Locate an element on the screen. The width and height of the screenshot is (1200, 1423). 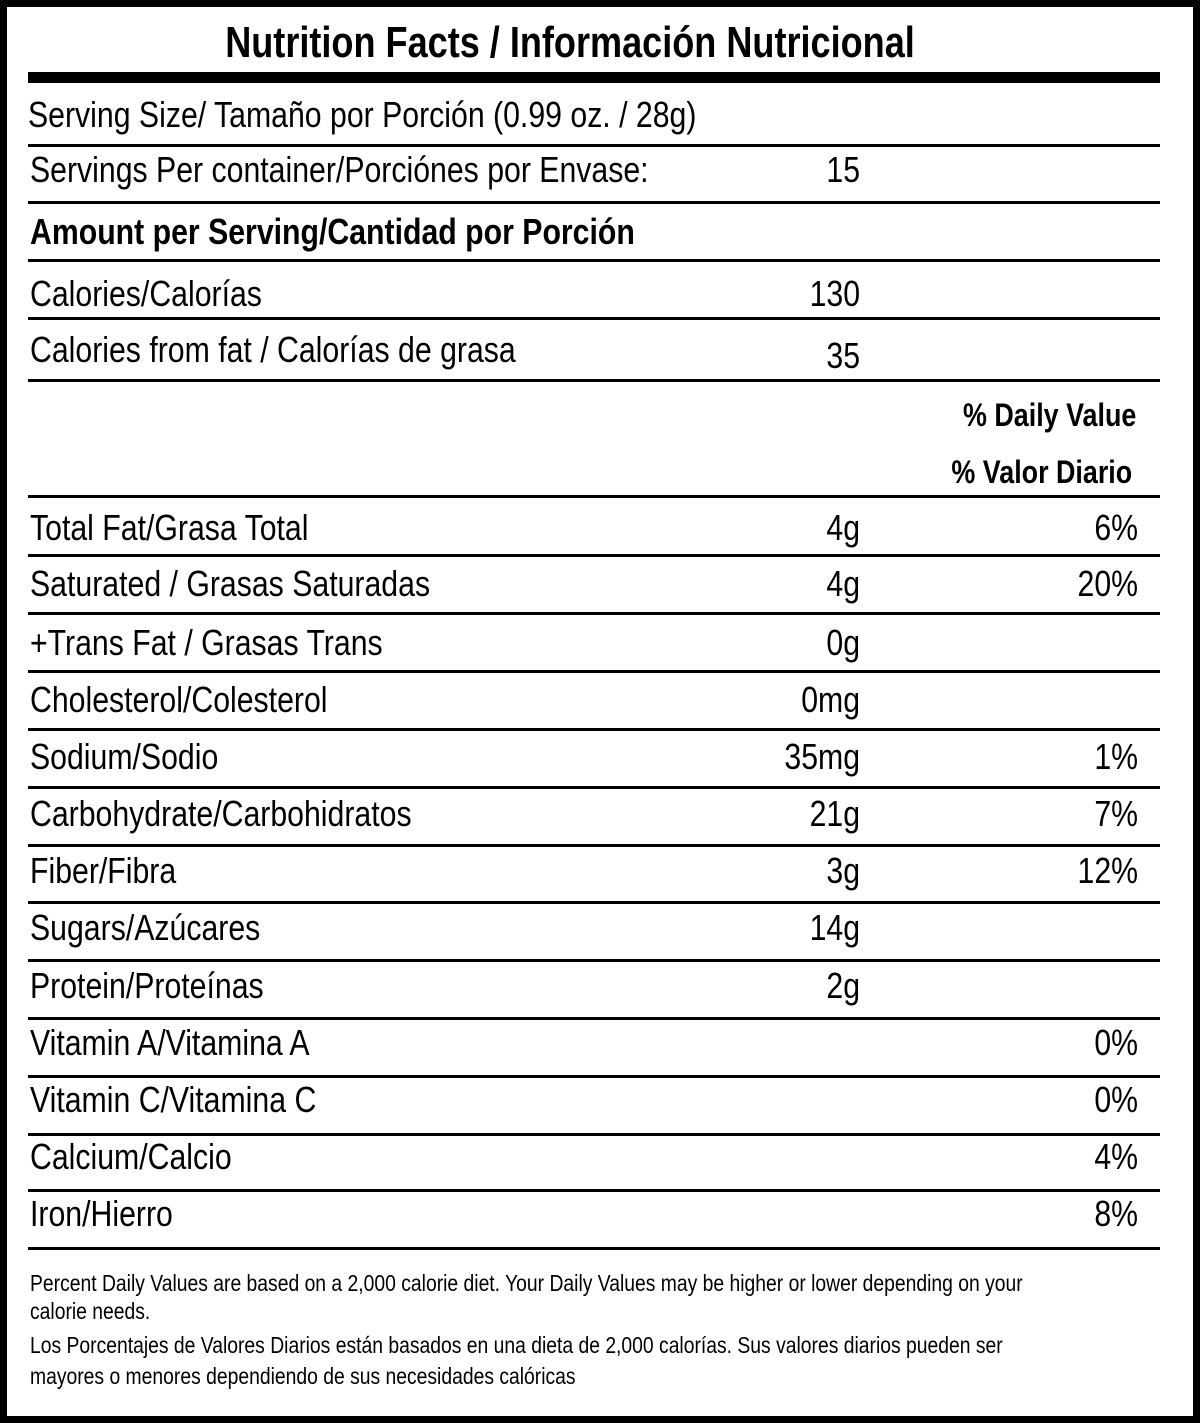
nutrient-label: +Trans Fat / Grasas Trans is located at coordinates (206, 643).